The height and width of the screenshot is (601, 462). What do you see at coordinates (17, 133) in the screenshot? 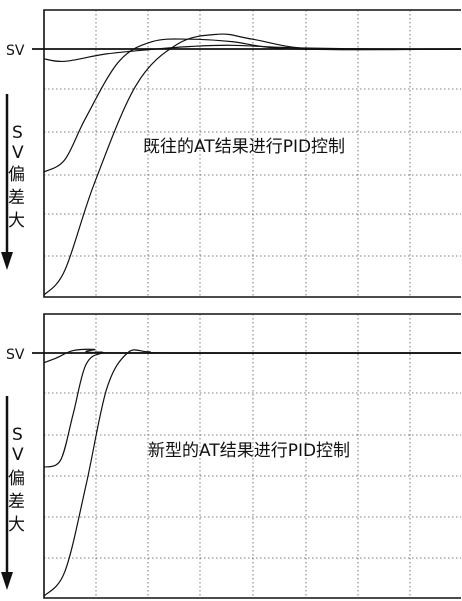
I see `side-label-top-0: S` at bounding box center [17, 133].